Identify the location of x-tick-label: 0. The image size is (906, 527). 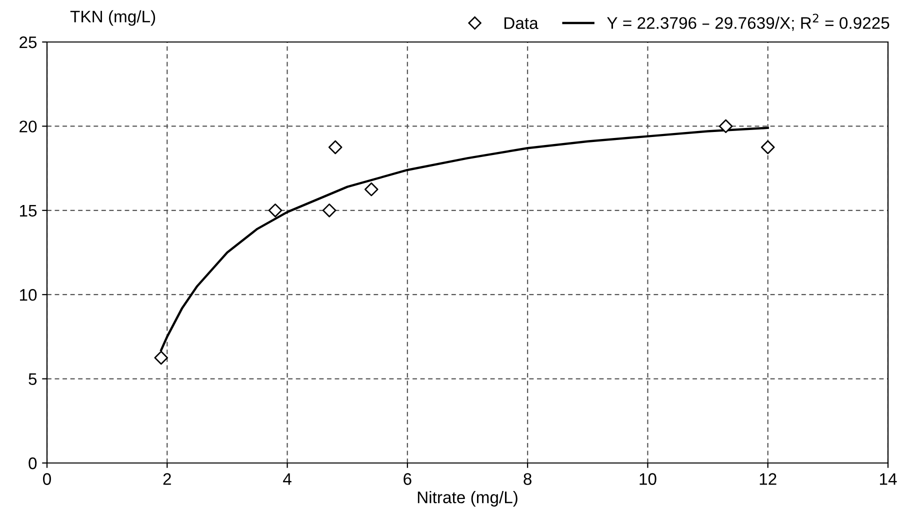
(47, 479).